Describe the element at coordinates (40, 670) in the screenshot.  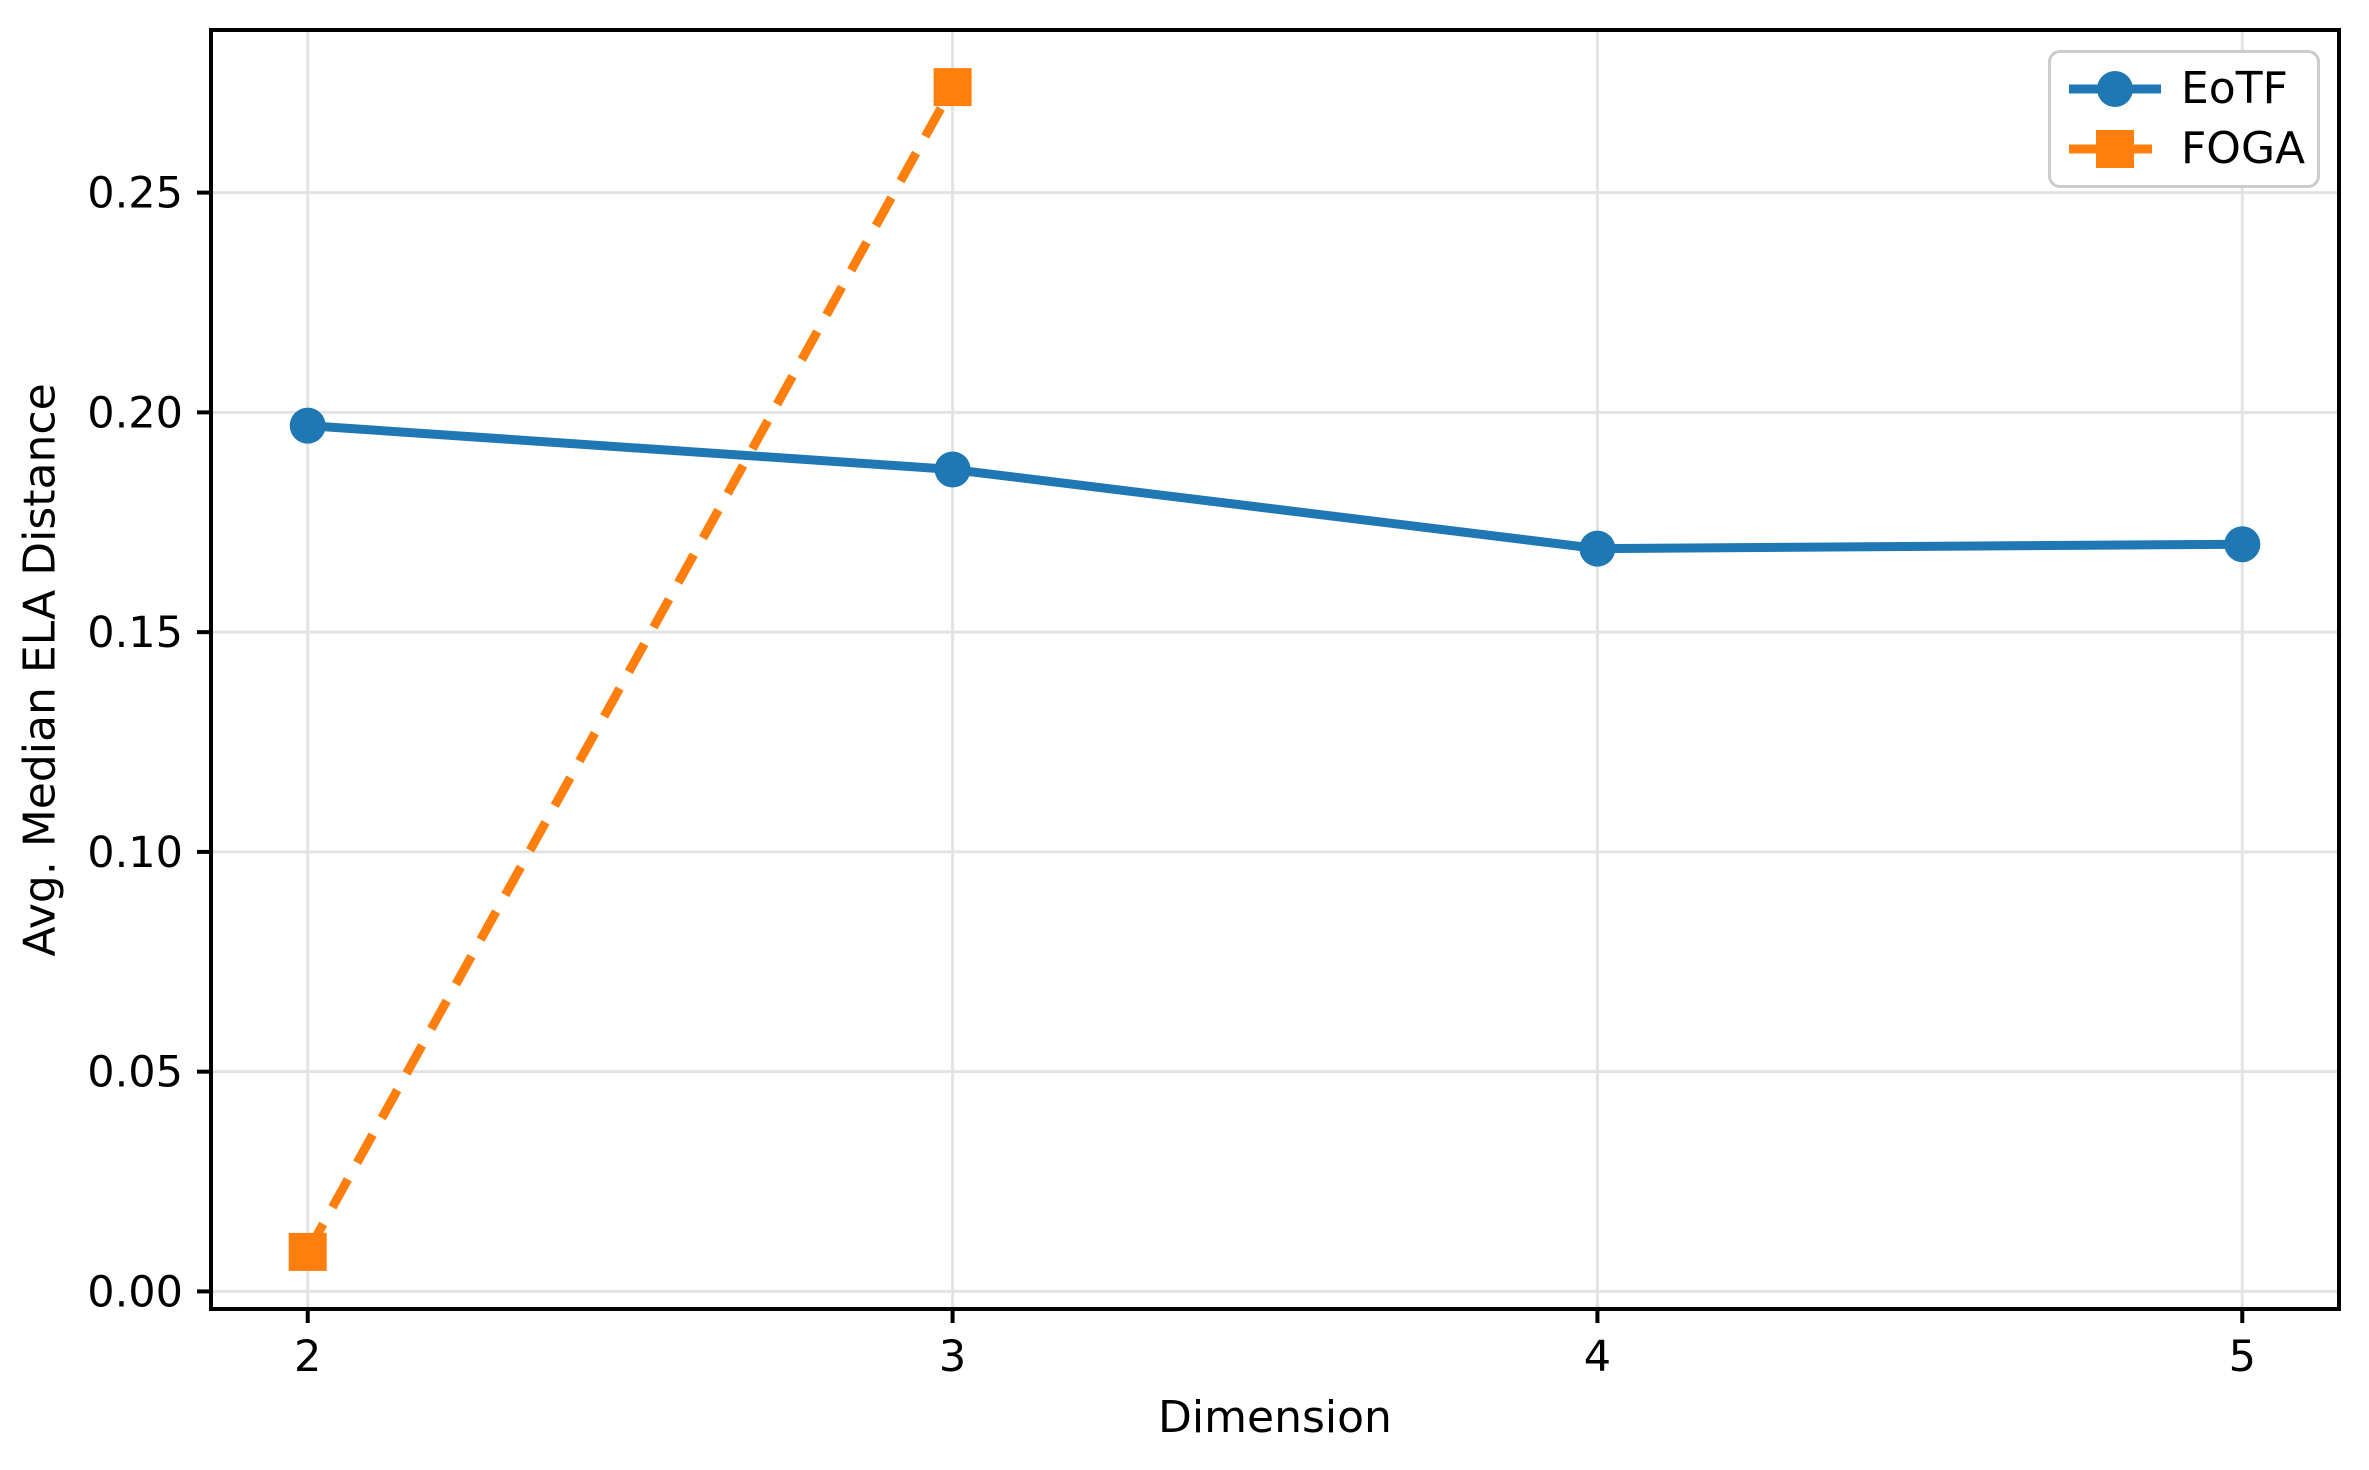
I see `y-axis-label: Avg. Median ELA Distance` at that location.